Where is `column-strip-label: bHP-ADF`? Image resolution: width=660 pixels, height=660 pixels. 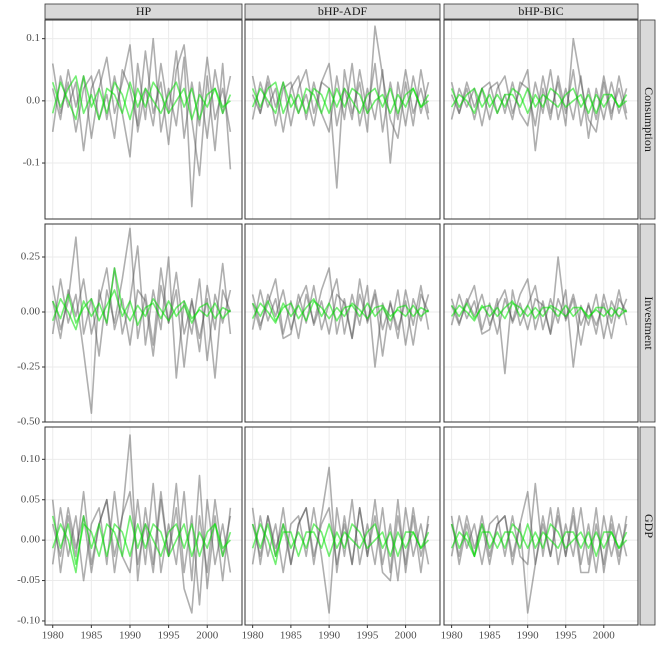
column-strip-label: bHP-ADF is located at coordinates (343, 11).